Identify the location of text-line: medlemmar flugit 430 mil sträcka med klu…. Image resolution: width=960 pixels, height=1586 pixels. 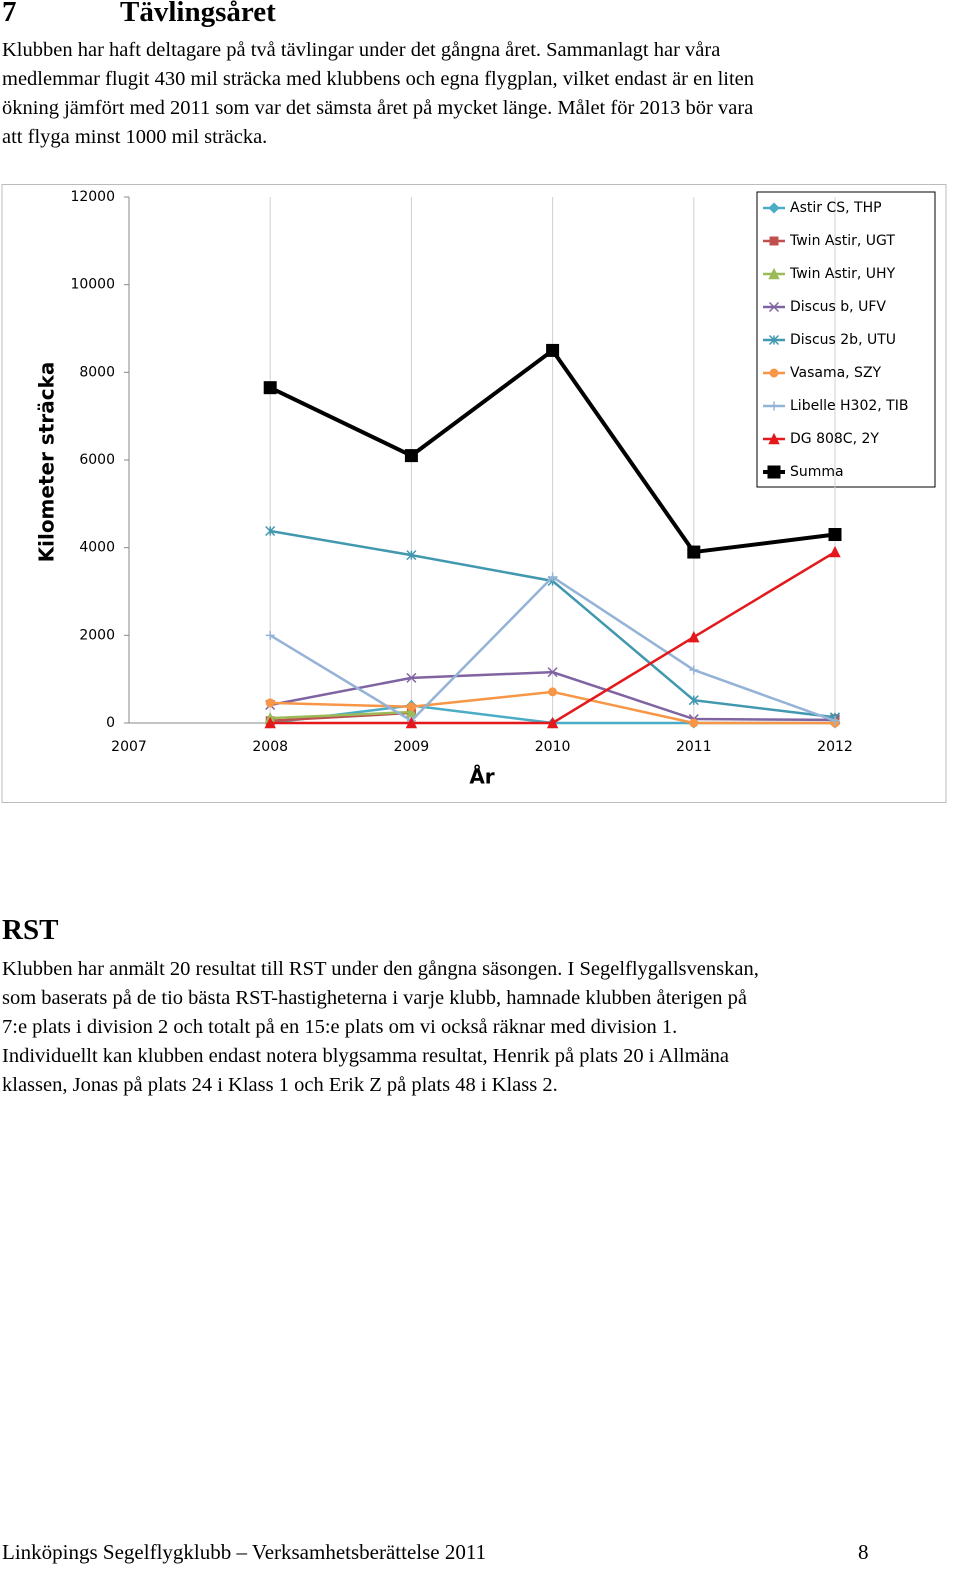
(378, 79).